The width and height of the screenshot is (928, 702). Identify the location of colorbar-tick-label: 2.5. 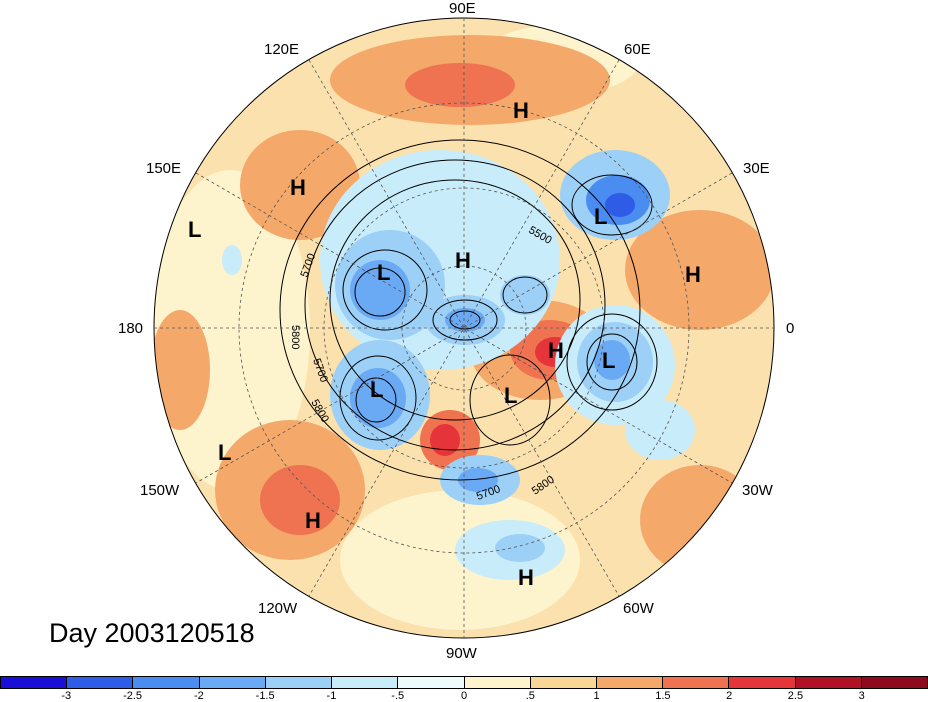
(795, 696).